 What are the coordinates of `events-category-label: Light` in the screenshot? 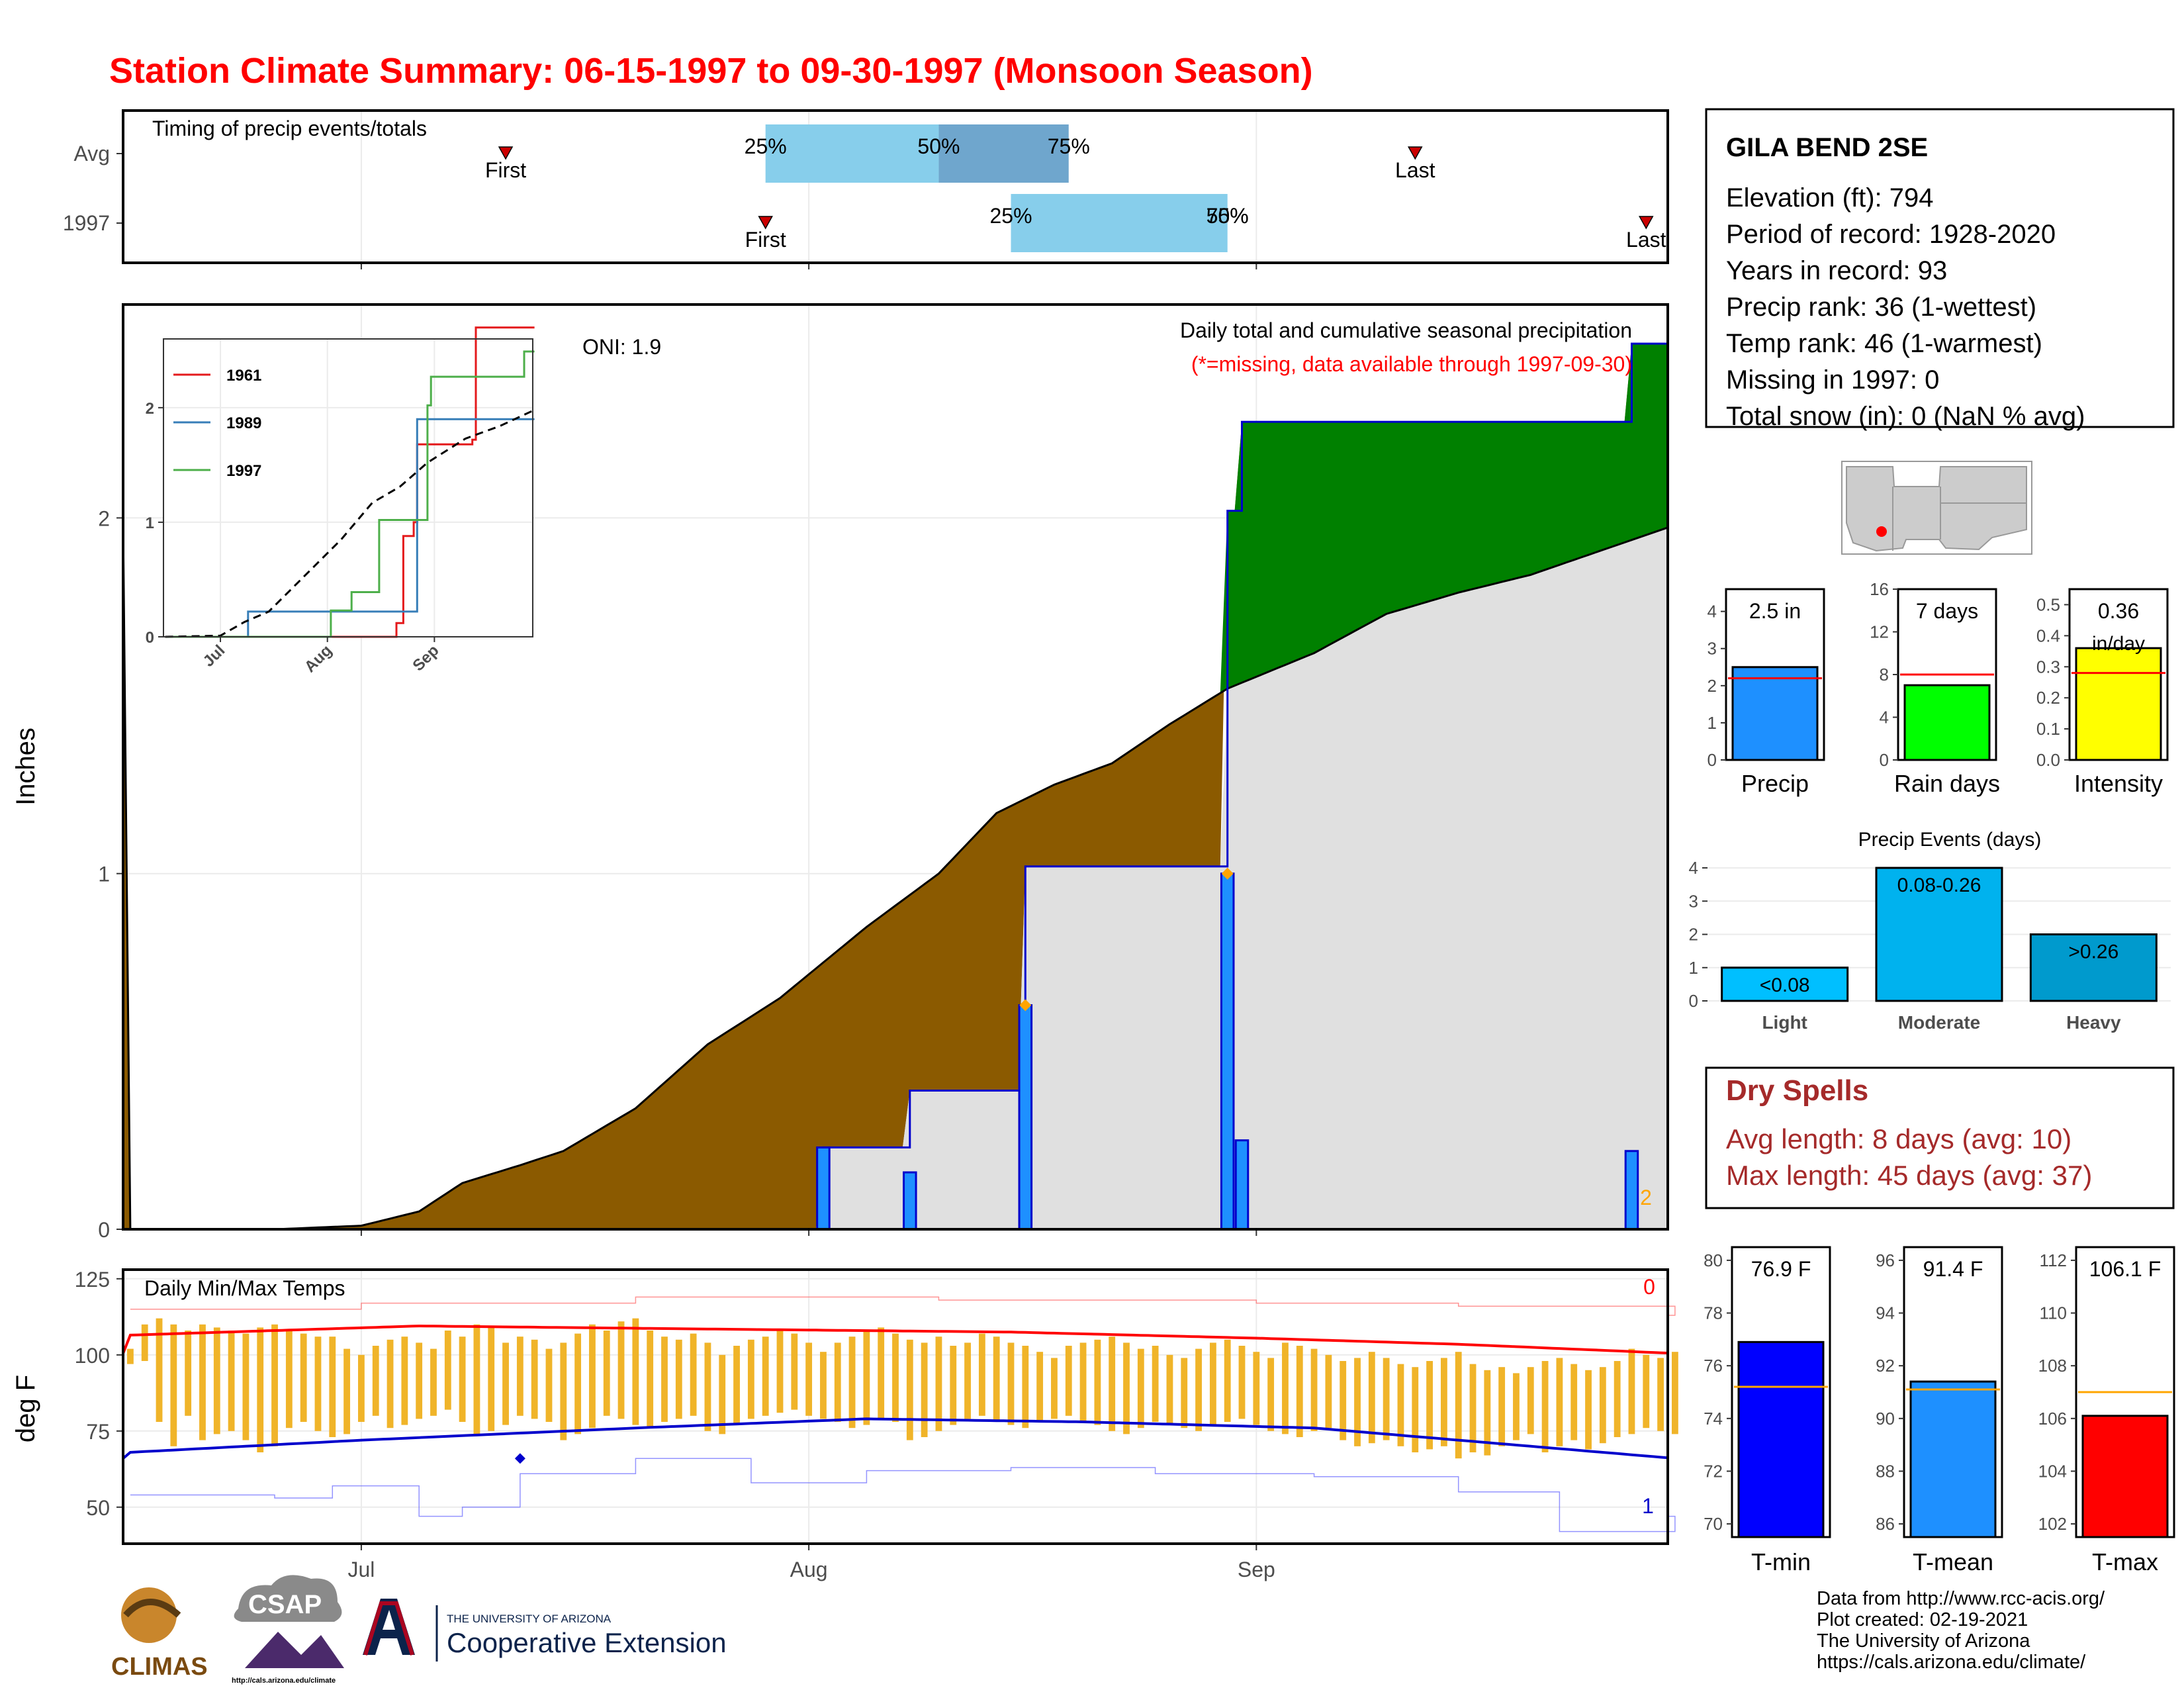 It's located at (1784, 1022).